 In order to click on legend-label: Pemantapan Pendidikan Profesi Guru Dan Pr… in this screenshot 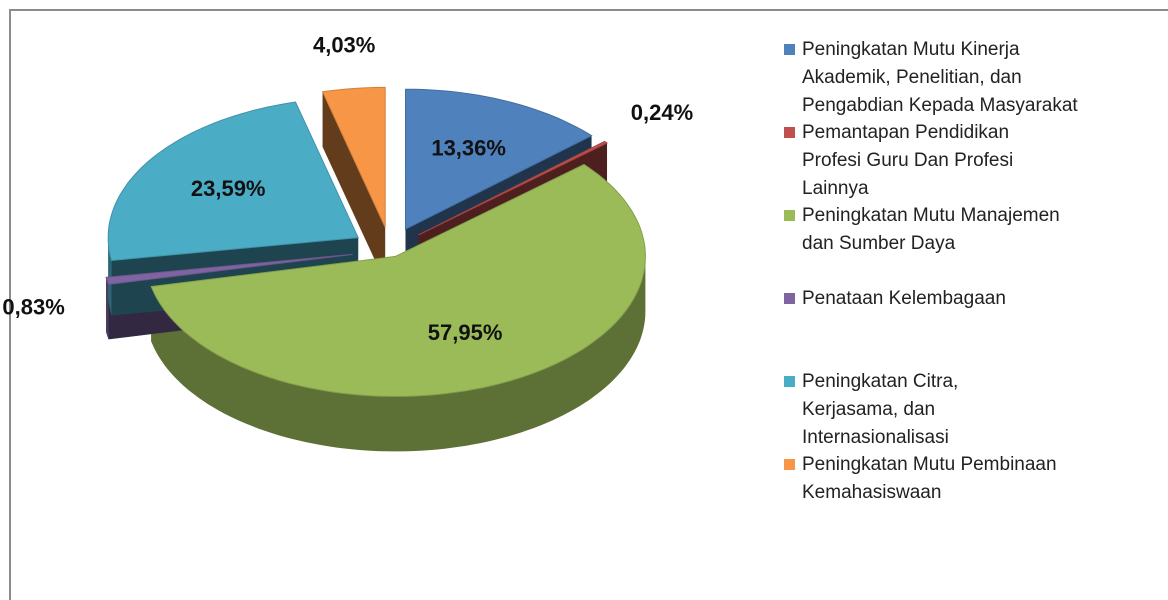, I will do `click(907, 160)`.